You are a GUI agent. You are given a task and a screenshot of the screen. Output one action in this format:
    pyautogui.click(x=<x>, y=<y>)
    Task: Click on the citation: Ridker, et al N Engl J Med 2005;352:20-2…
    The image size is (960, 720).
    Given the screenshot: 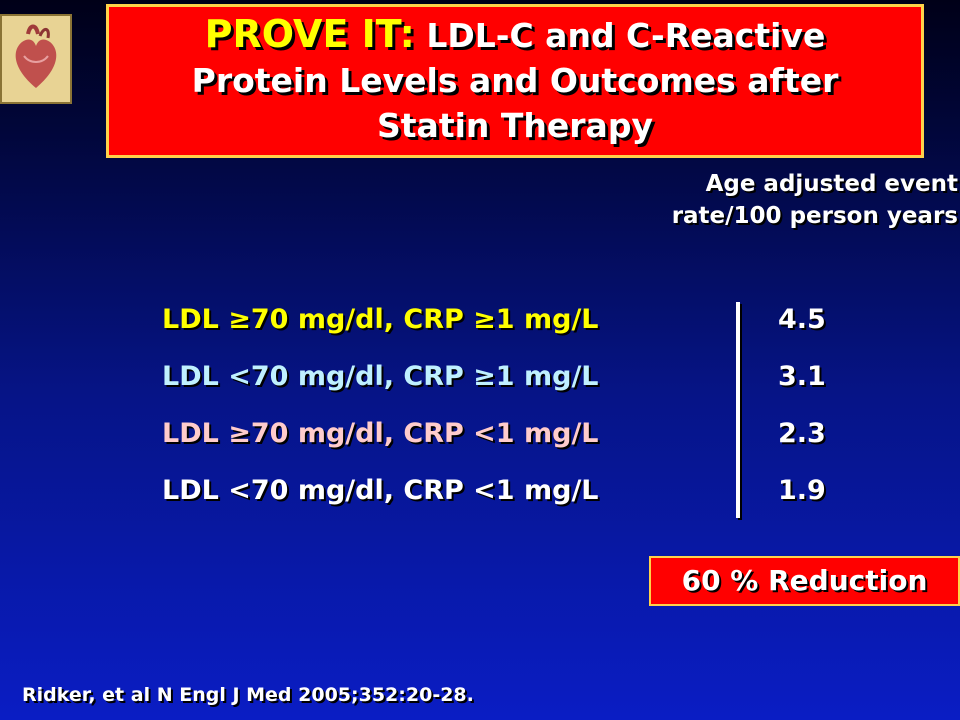 What is the action you would take?
    pyautogui.click(x=248, y=695)
    